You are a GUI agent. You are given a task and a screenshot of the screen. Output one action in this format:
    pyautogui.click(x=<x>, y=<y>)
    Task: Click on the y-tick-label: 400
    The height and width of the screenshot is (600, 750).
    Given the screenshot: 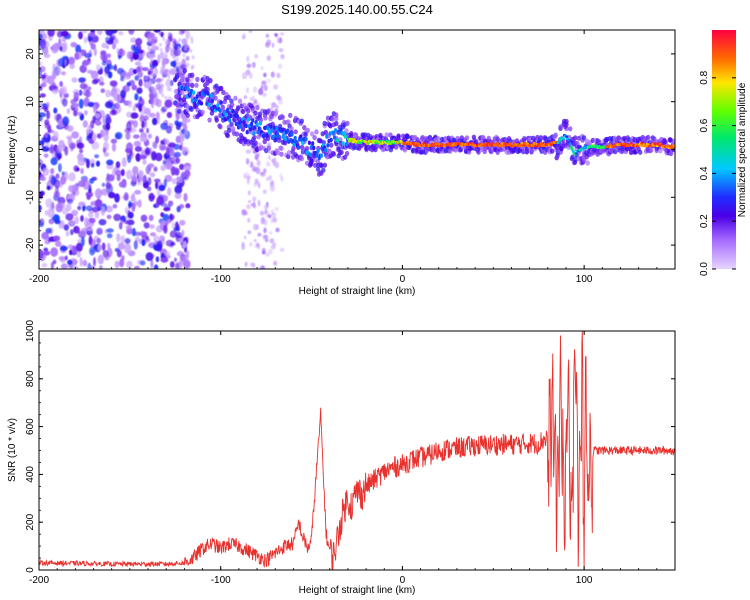 What is the action you would take?
    pyautogui.click(x=30, y=474)
    